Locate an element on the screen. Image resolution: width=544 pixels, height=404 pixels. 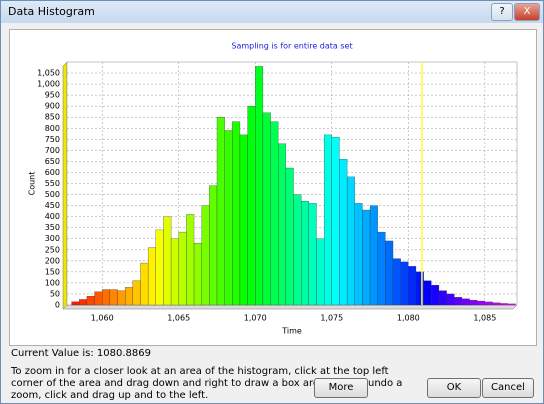
x-tick-label: 1,075 is located at coordinates (331, 318).